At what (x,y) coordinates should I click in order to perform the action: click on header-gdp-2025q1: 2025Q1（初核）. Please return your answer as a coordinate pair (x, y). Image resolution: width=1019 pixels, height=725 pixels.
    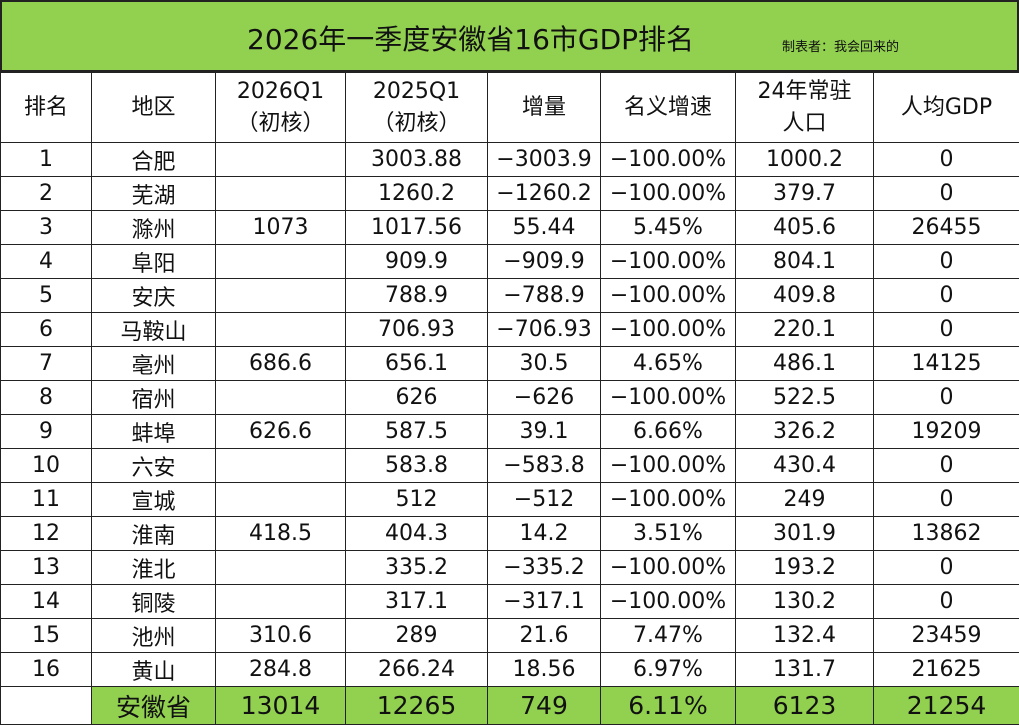
    Looking at the image, I should click on (417, 108).